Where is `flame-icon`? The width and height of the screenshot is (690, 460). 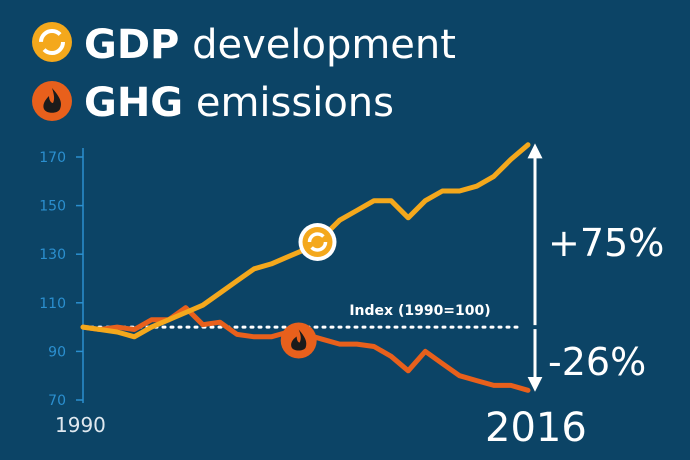
flame-icon is located at coordinates (52, 101).